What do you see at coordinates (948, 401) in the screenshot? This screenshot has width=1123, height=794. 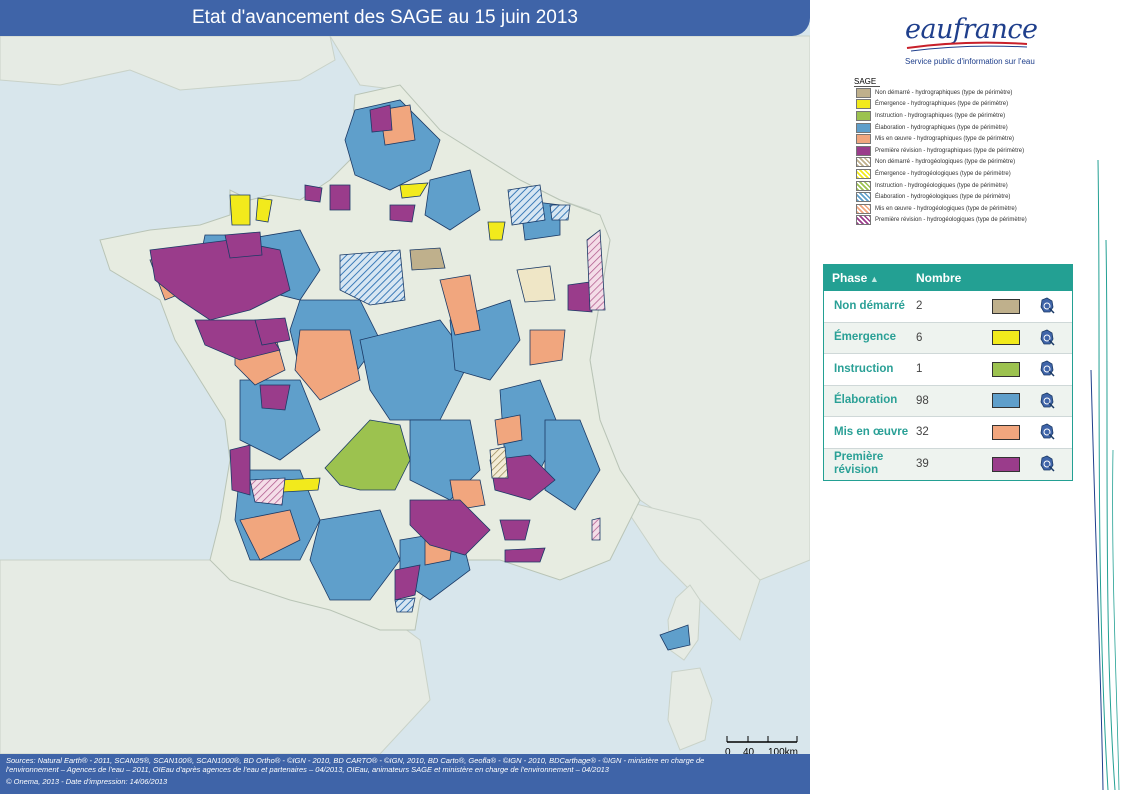 I see `phase-row: Élaboration 98` at bounding box center [948, 401].